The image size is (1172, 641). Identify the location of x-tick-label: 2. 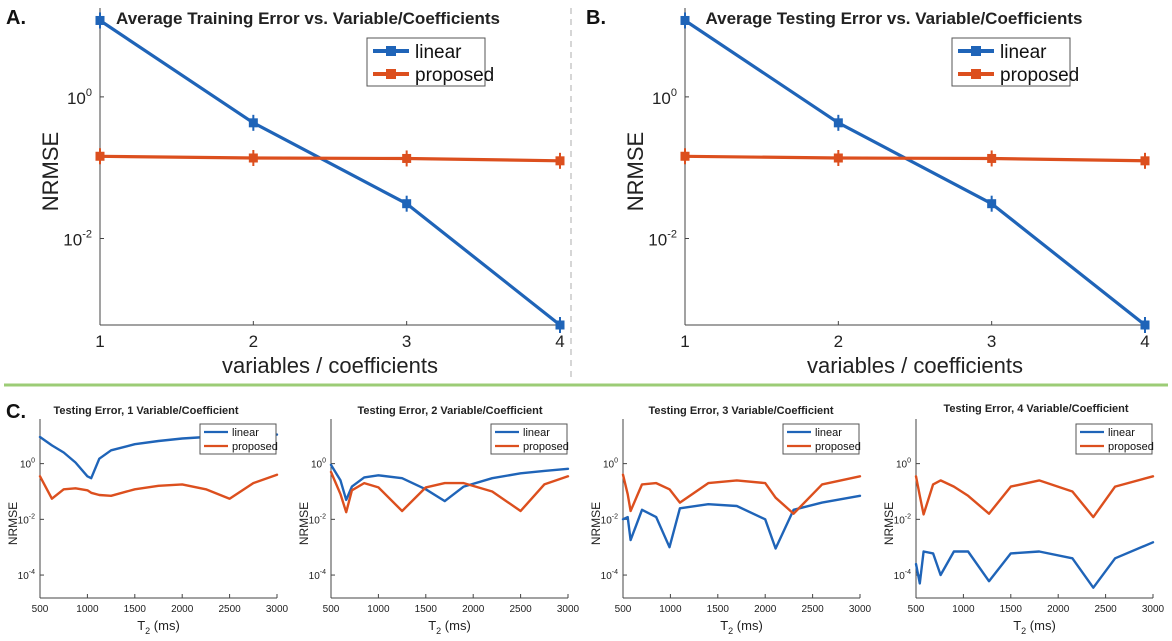
(838, 341).